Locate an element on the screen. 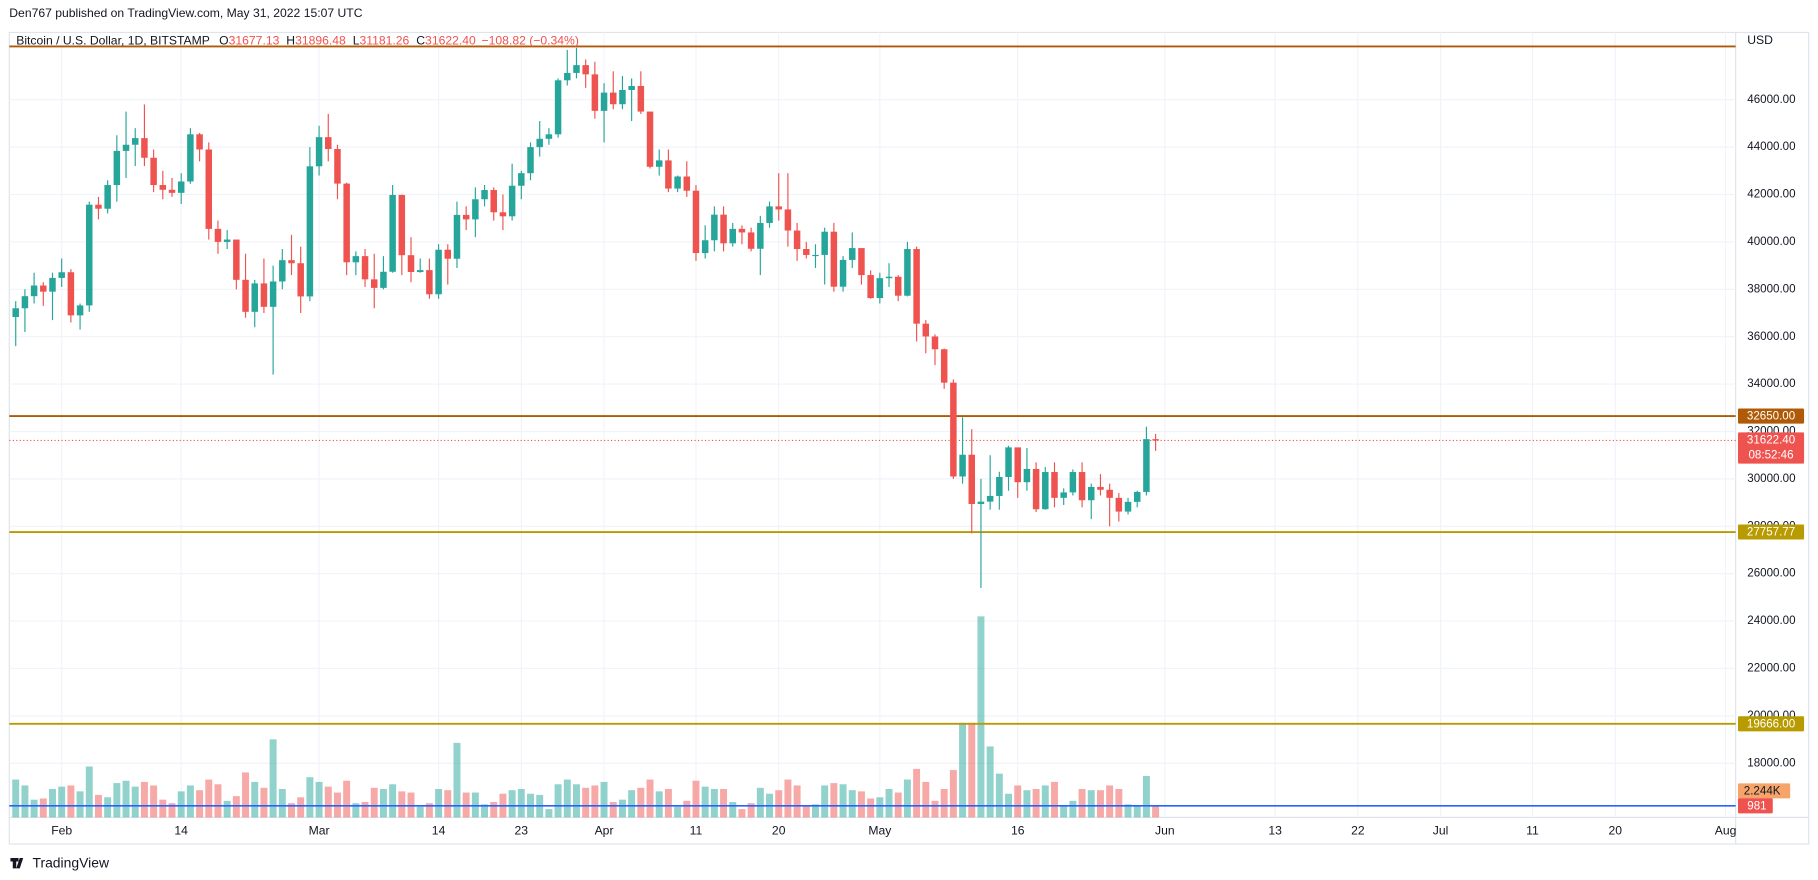 Image resolution: width=1818 pixels, height=880 pixels. x-tick-label: 16 is located at coordinates (1018, 831).